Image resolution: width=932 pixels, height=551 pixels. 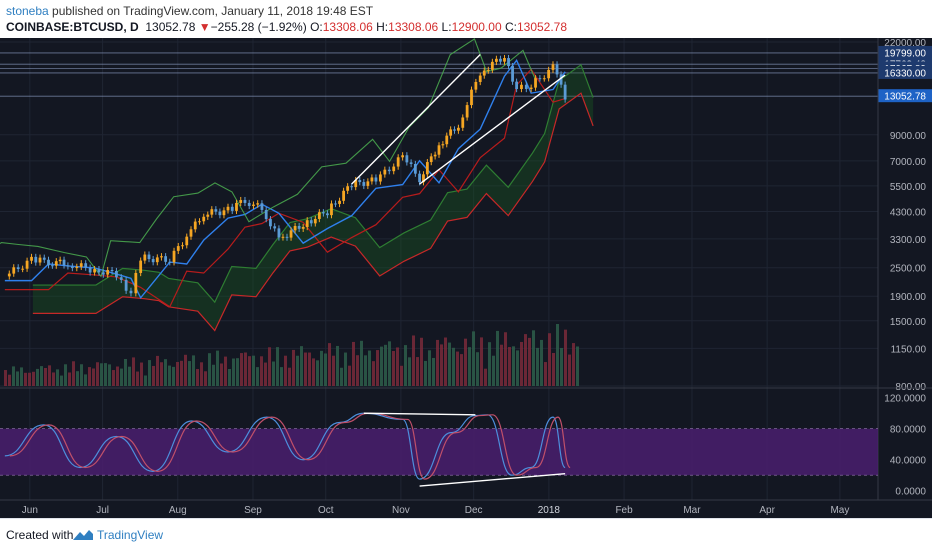 What do you see at coordinates (474, 510) in the screenshot?
I see `x-axis-tick: Dec` at bounding box center [474, 510].